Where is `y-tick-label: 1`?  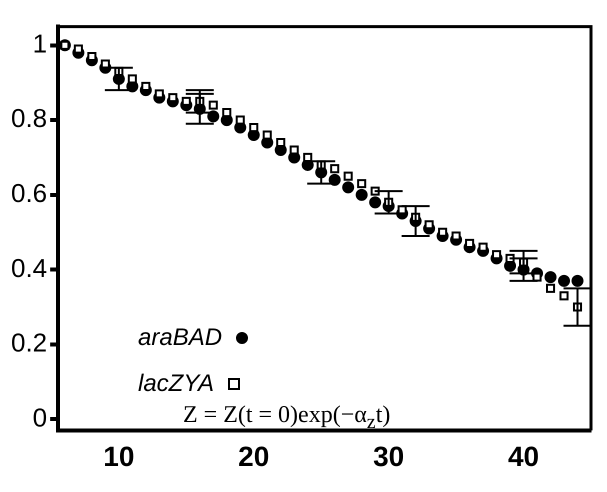
y-tick-label: 1 is located at coordinates (40, 43).